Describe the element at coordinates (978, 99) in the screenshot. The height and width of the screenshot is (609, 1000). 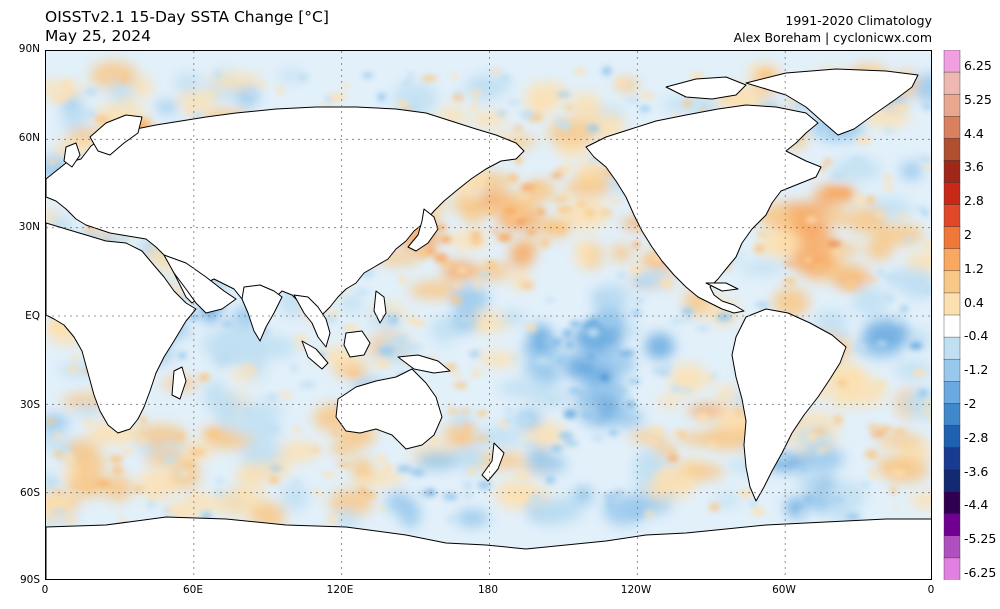
I see `colorbar-tick-label: 5.25` at that location.